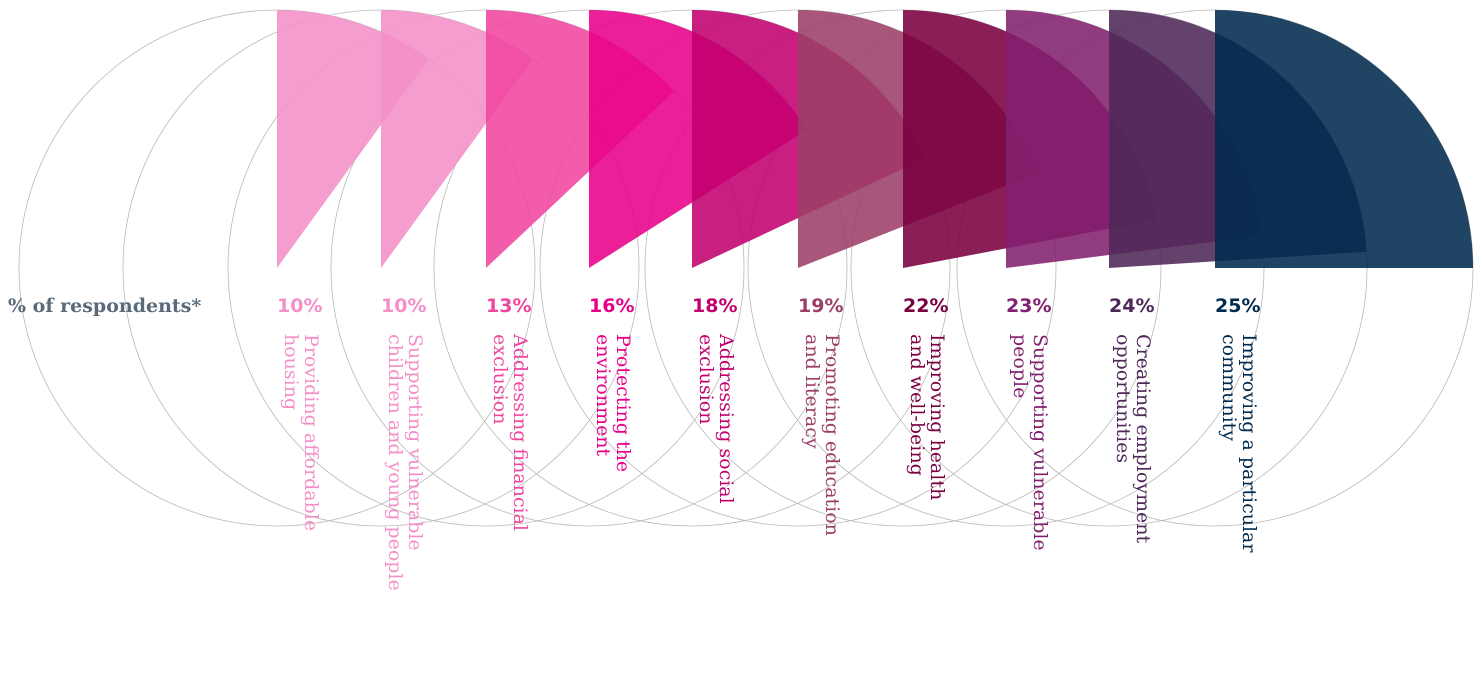 This screenshot has height=675, width=1482. Describe the element at coordinates (1229, 387) in the screenshot. I see `category-label-line: community` at that location.